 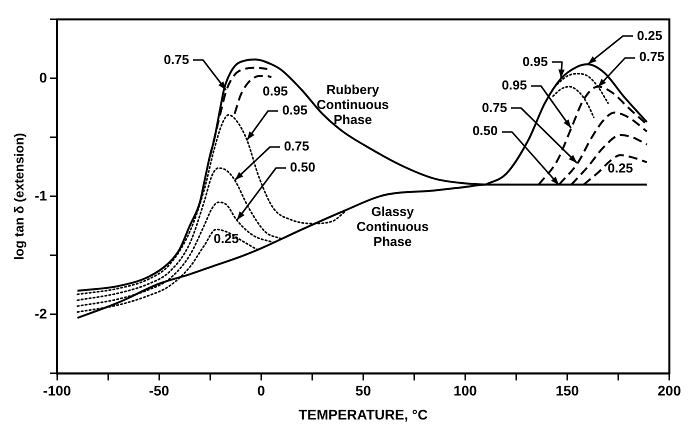 I want to click on y-axis-title: log tan δ (extension), so click(x=18, y=196).